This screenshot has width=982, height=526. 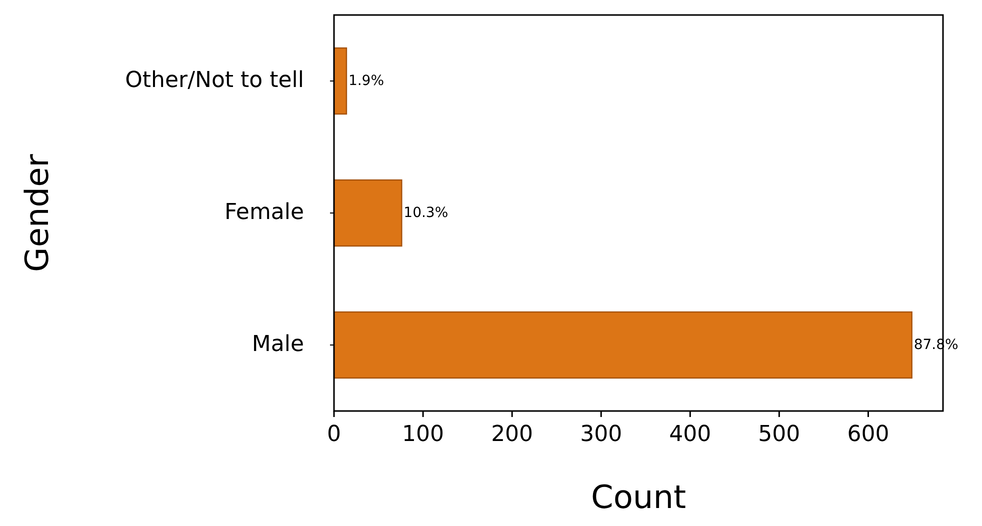 I want to click on y-axis-title: Gender, so click(x=37, y=212).